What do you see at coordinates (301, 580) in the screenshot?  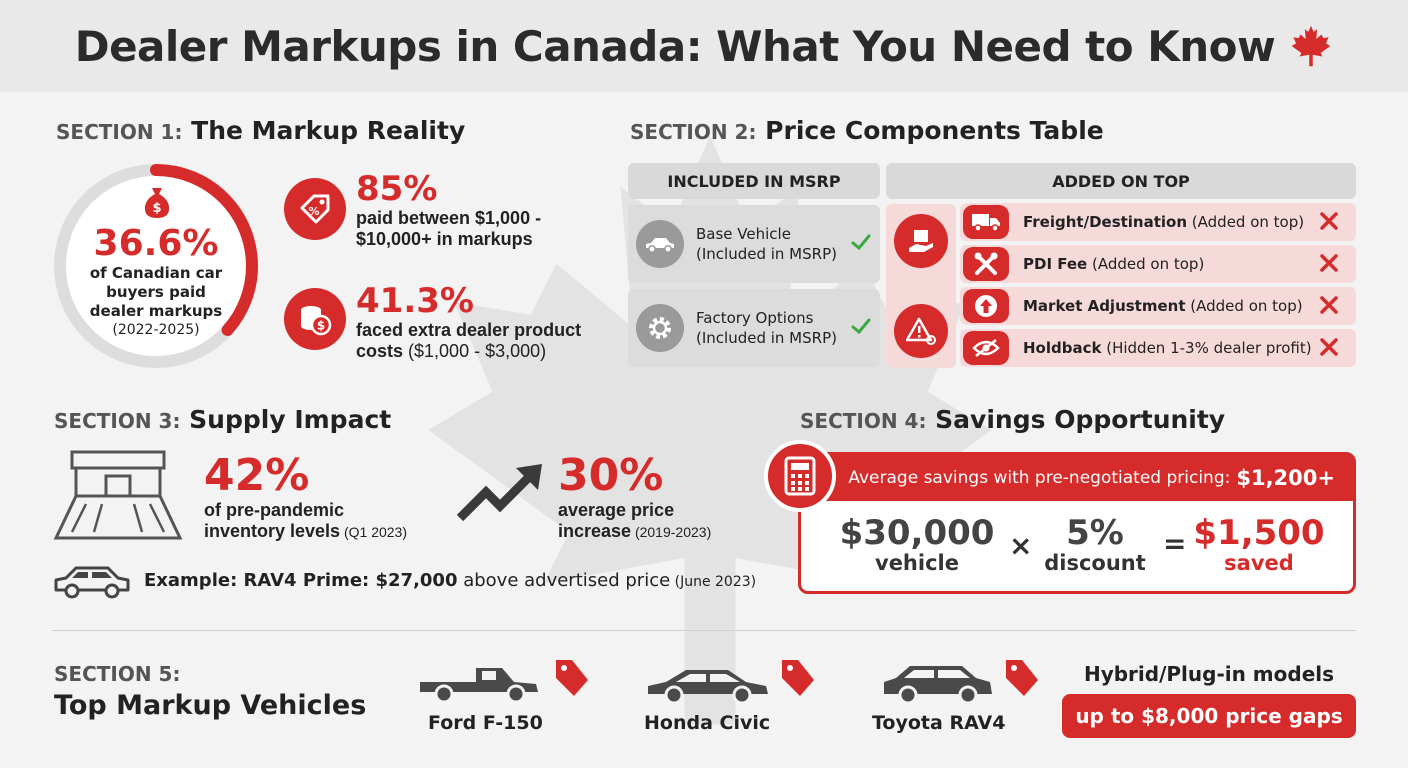 I see `example-bold: Example: RAV4 Prime: $27,000` at bounding box center [301, 580].